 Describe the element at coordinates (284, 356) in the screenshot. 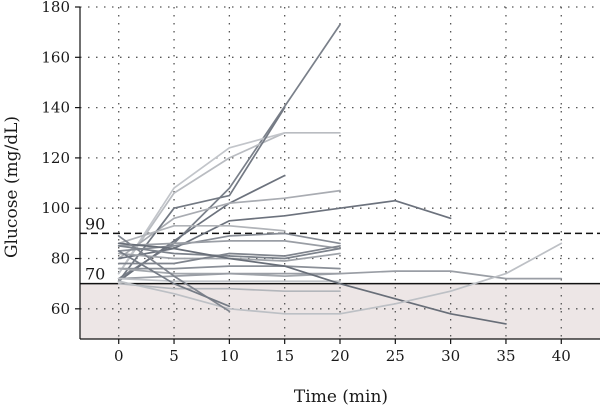

I see `x-tick-label: 15` at that location.